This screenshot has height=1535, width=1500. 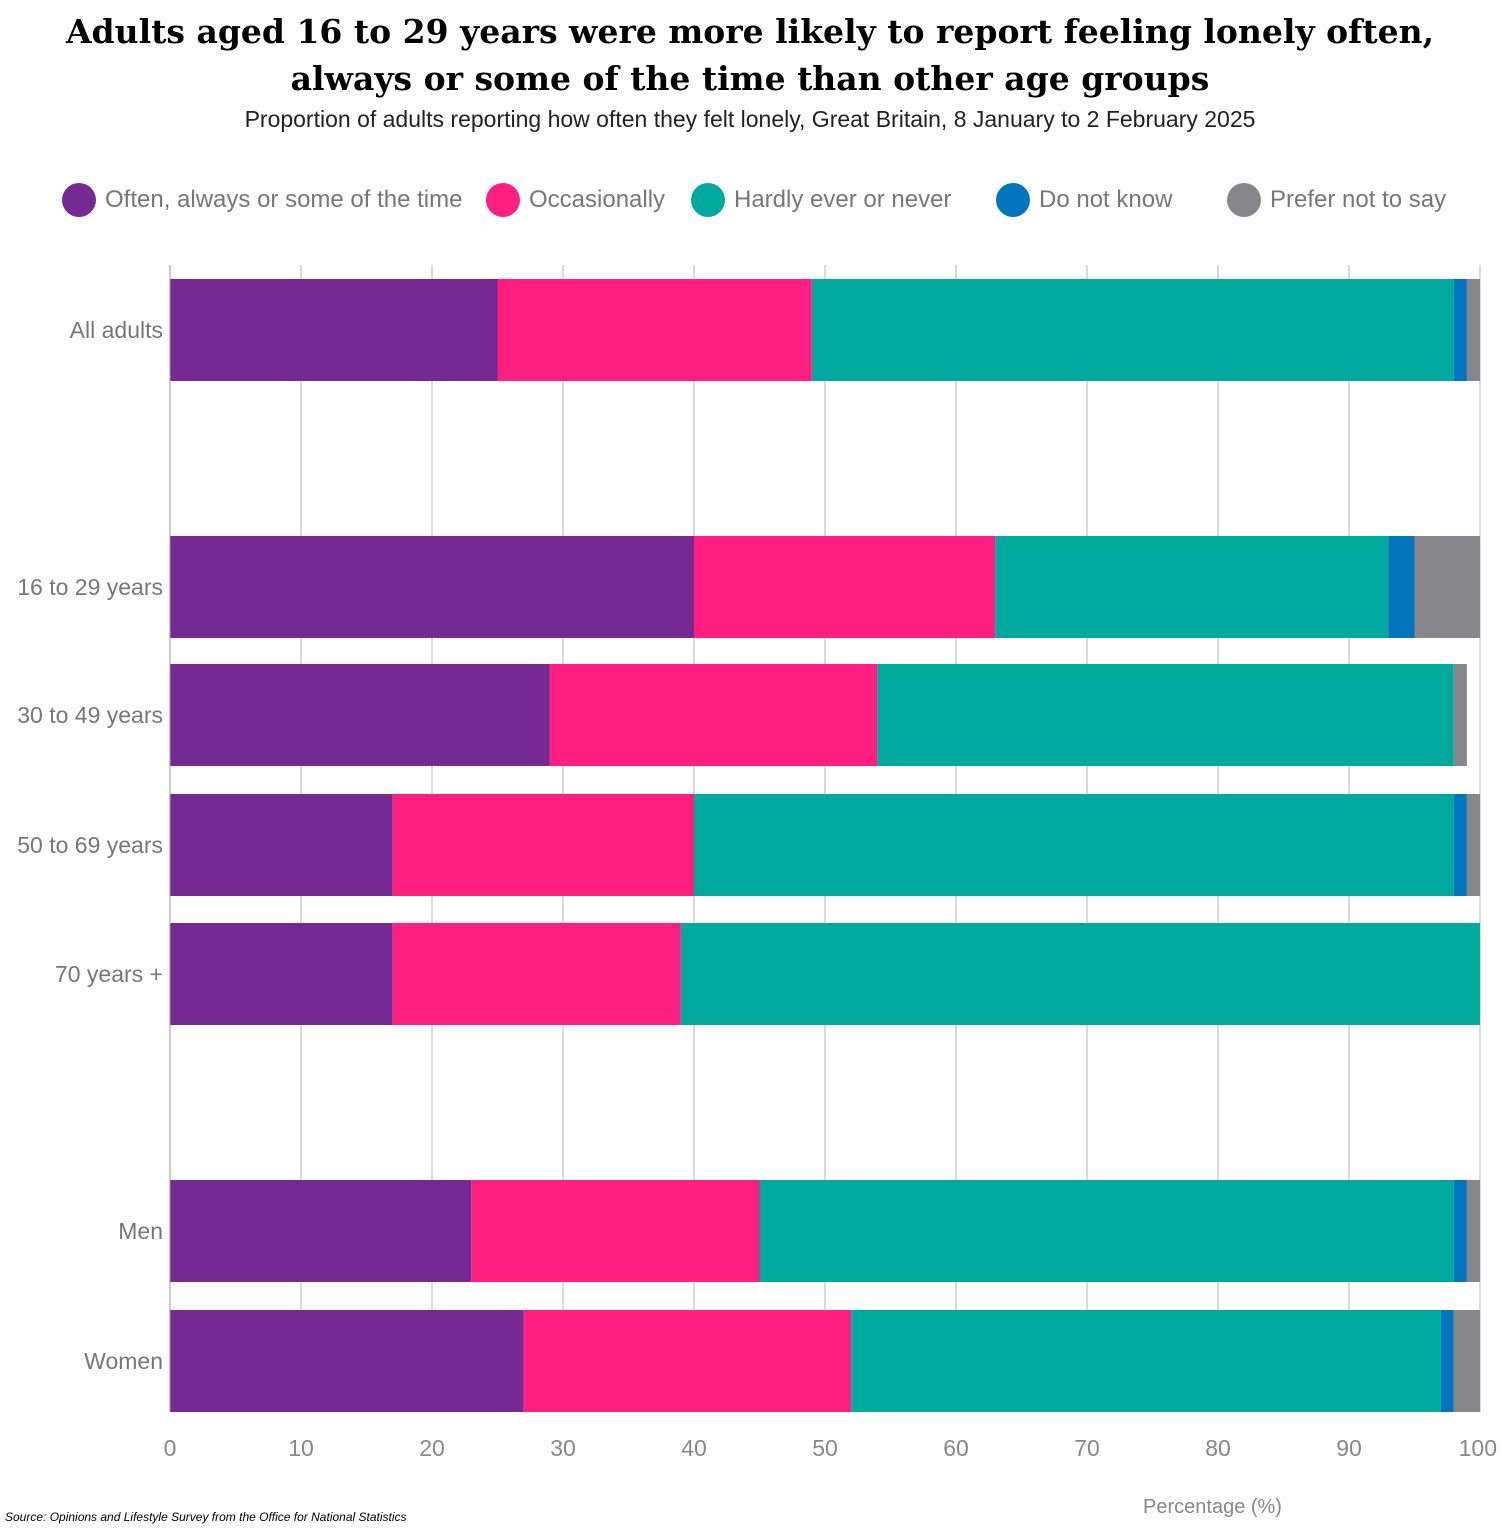 I want to click on x-tick-label-60: 60, so click(x=956, y=1448).